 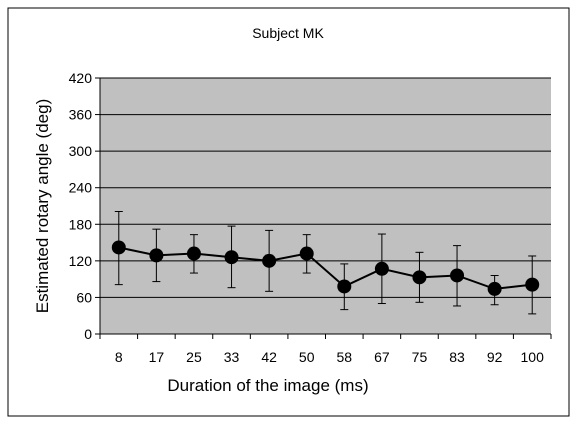 What do you see at coordinates (84, 297) in the screenshot?
I see `y-tick-label: 60` at bounding box center [84, 297].